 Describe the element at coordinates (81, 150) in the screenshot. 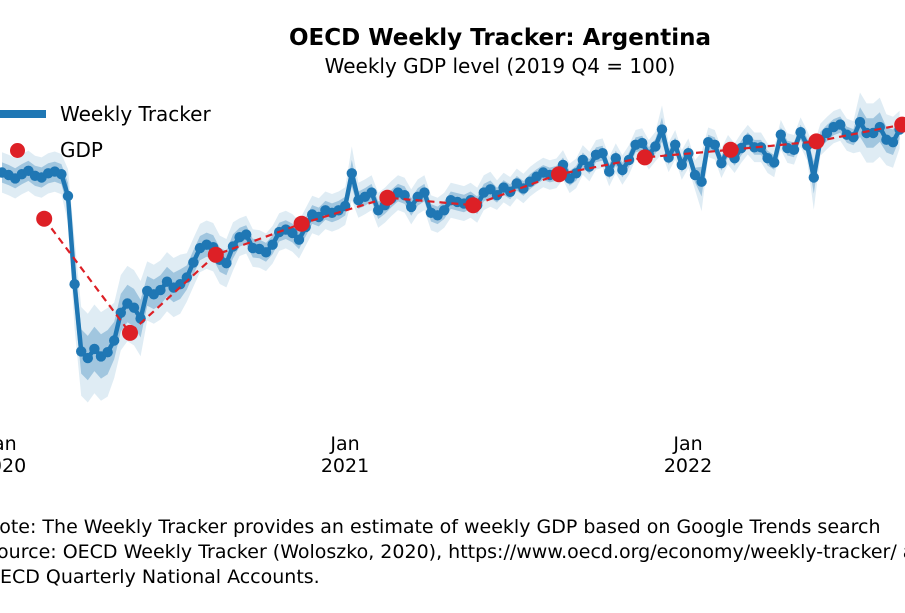

I see `legend-label-gdp: GDP` at that location.